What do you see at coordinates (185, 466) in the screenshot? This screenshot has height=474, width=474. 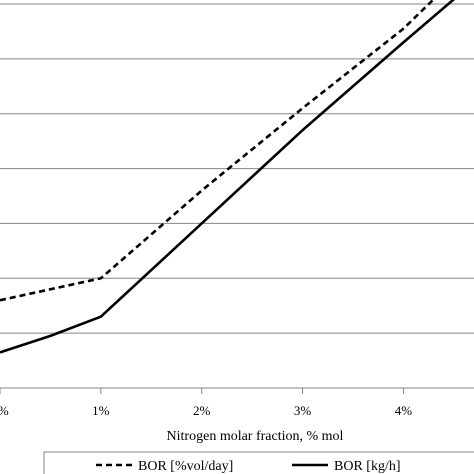 I see `legend-label-1: BOR [%vol/day]` at bounding box center [185, 466].